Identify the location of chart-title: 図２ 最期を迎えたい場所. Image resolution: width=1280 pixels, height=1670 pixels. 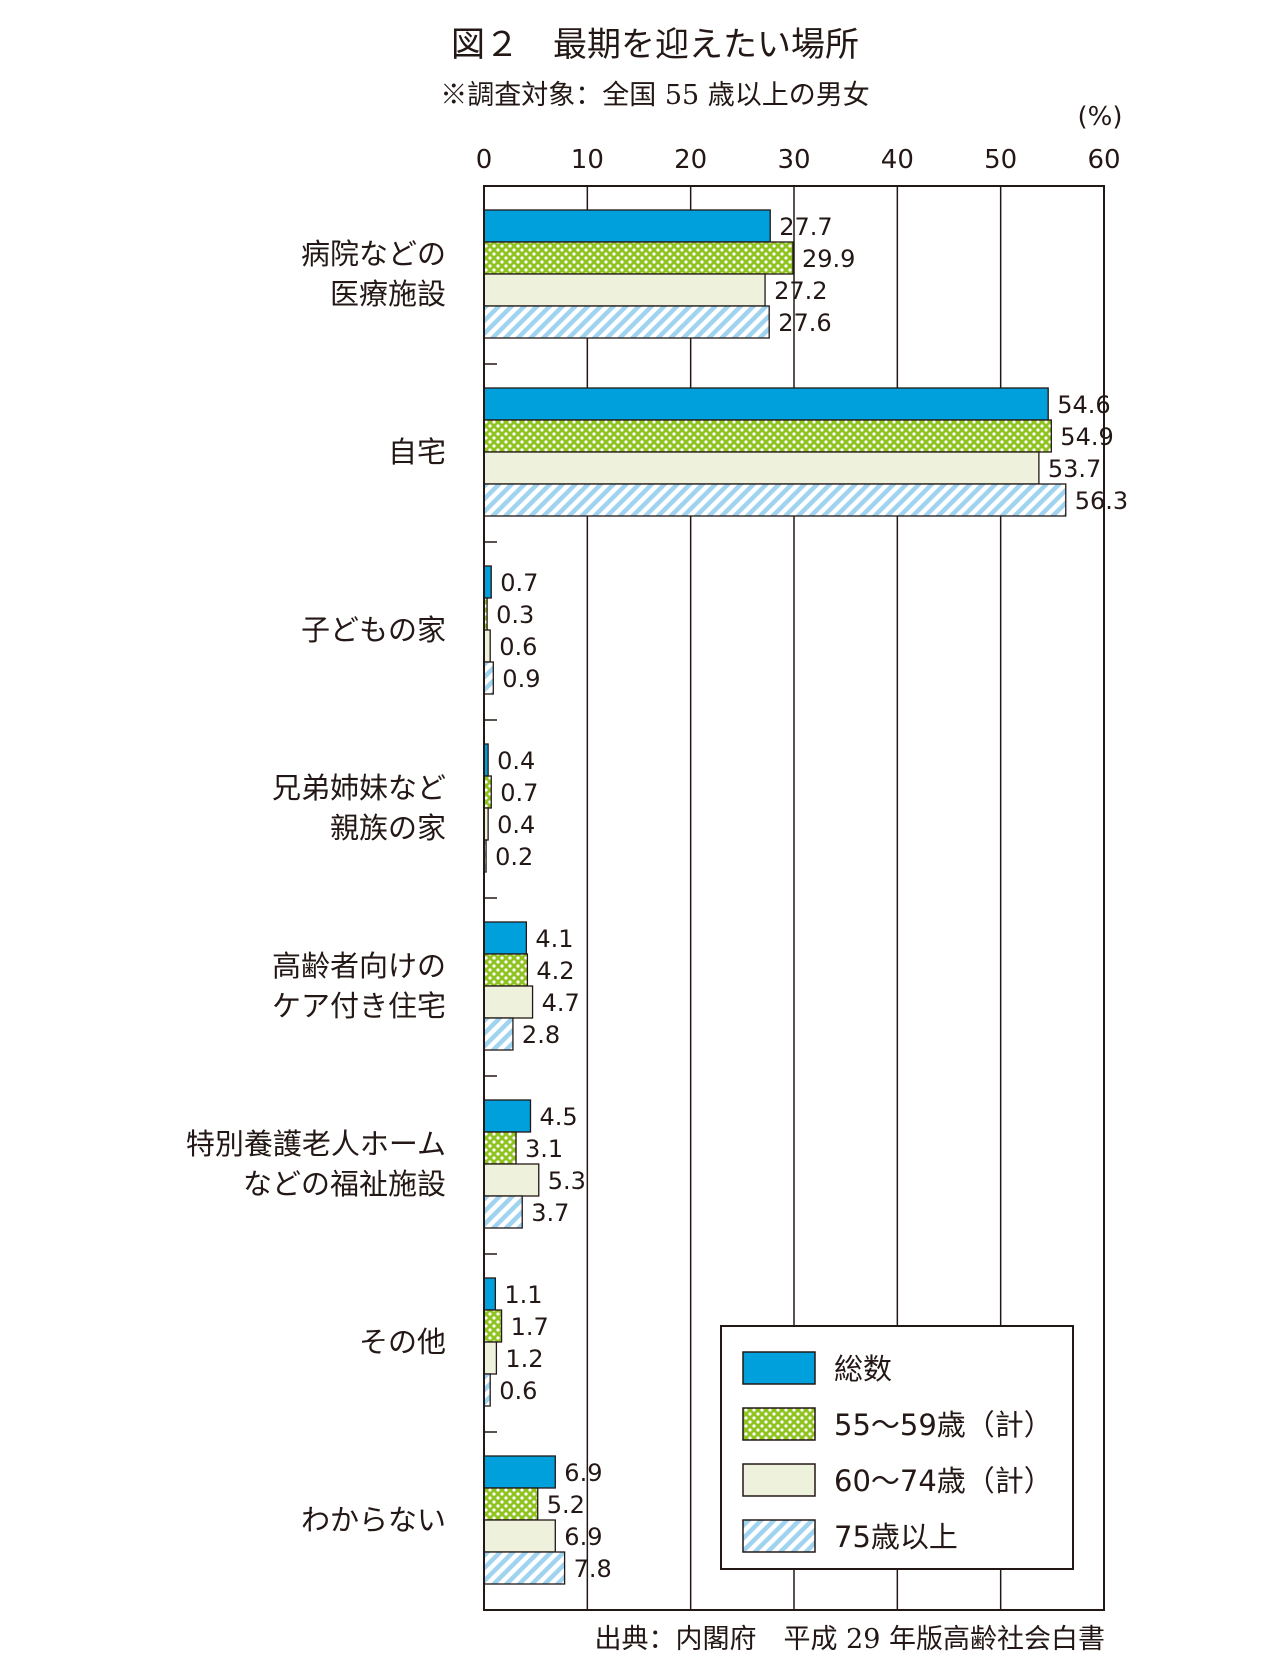
(655, 45).